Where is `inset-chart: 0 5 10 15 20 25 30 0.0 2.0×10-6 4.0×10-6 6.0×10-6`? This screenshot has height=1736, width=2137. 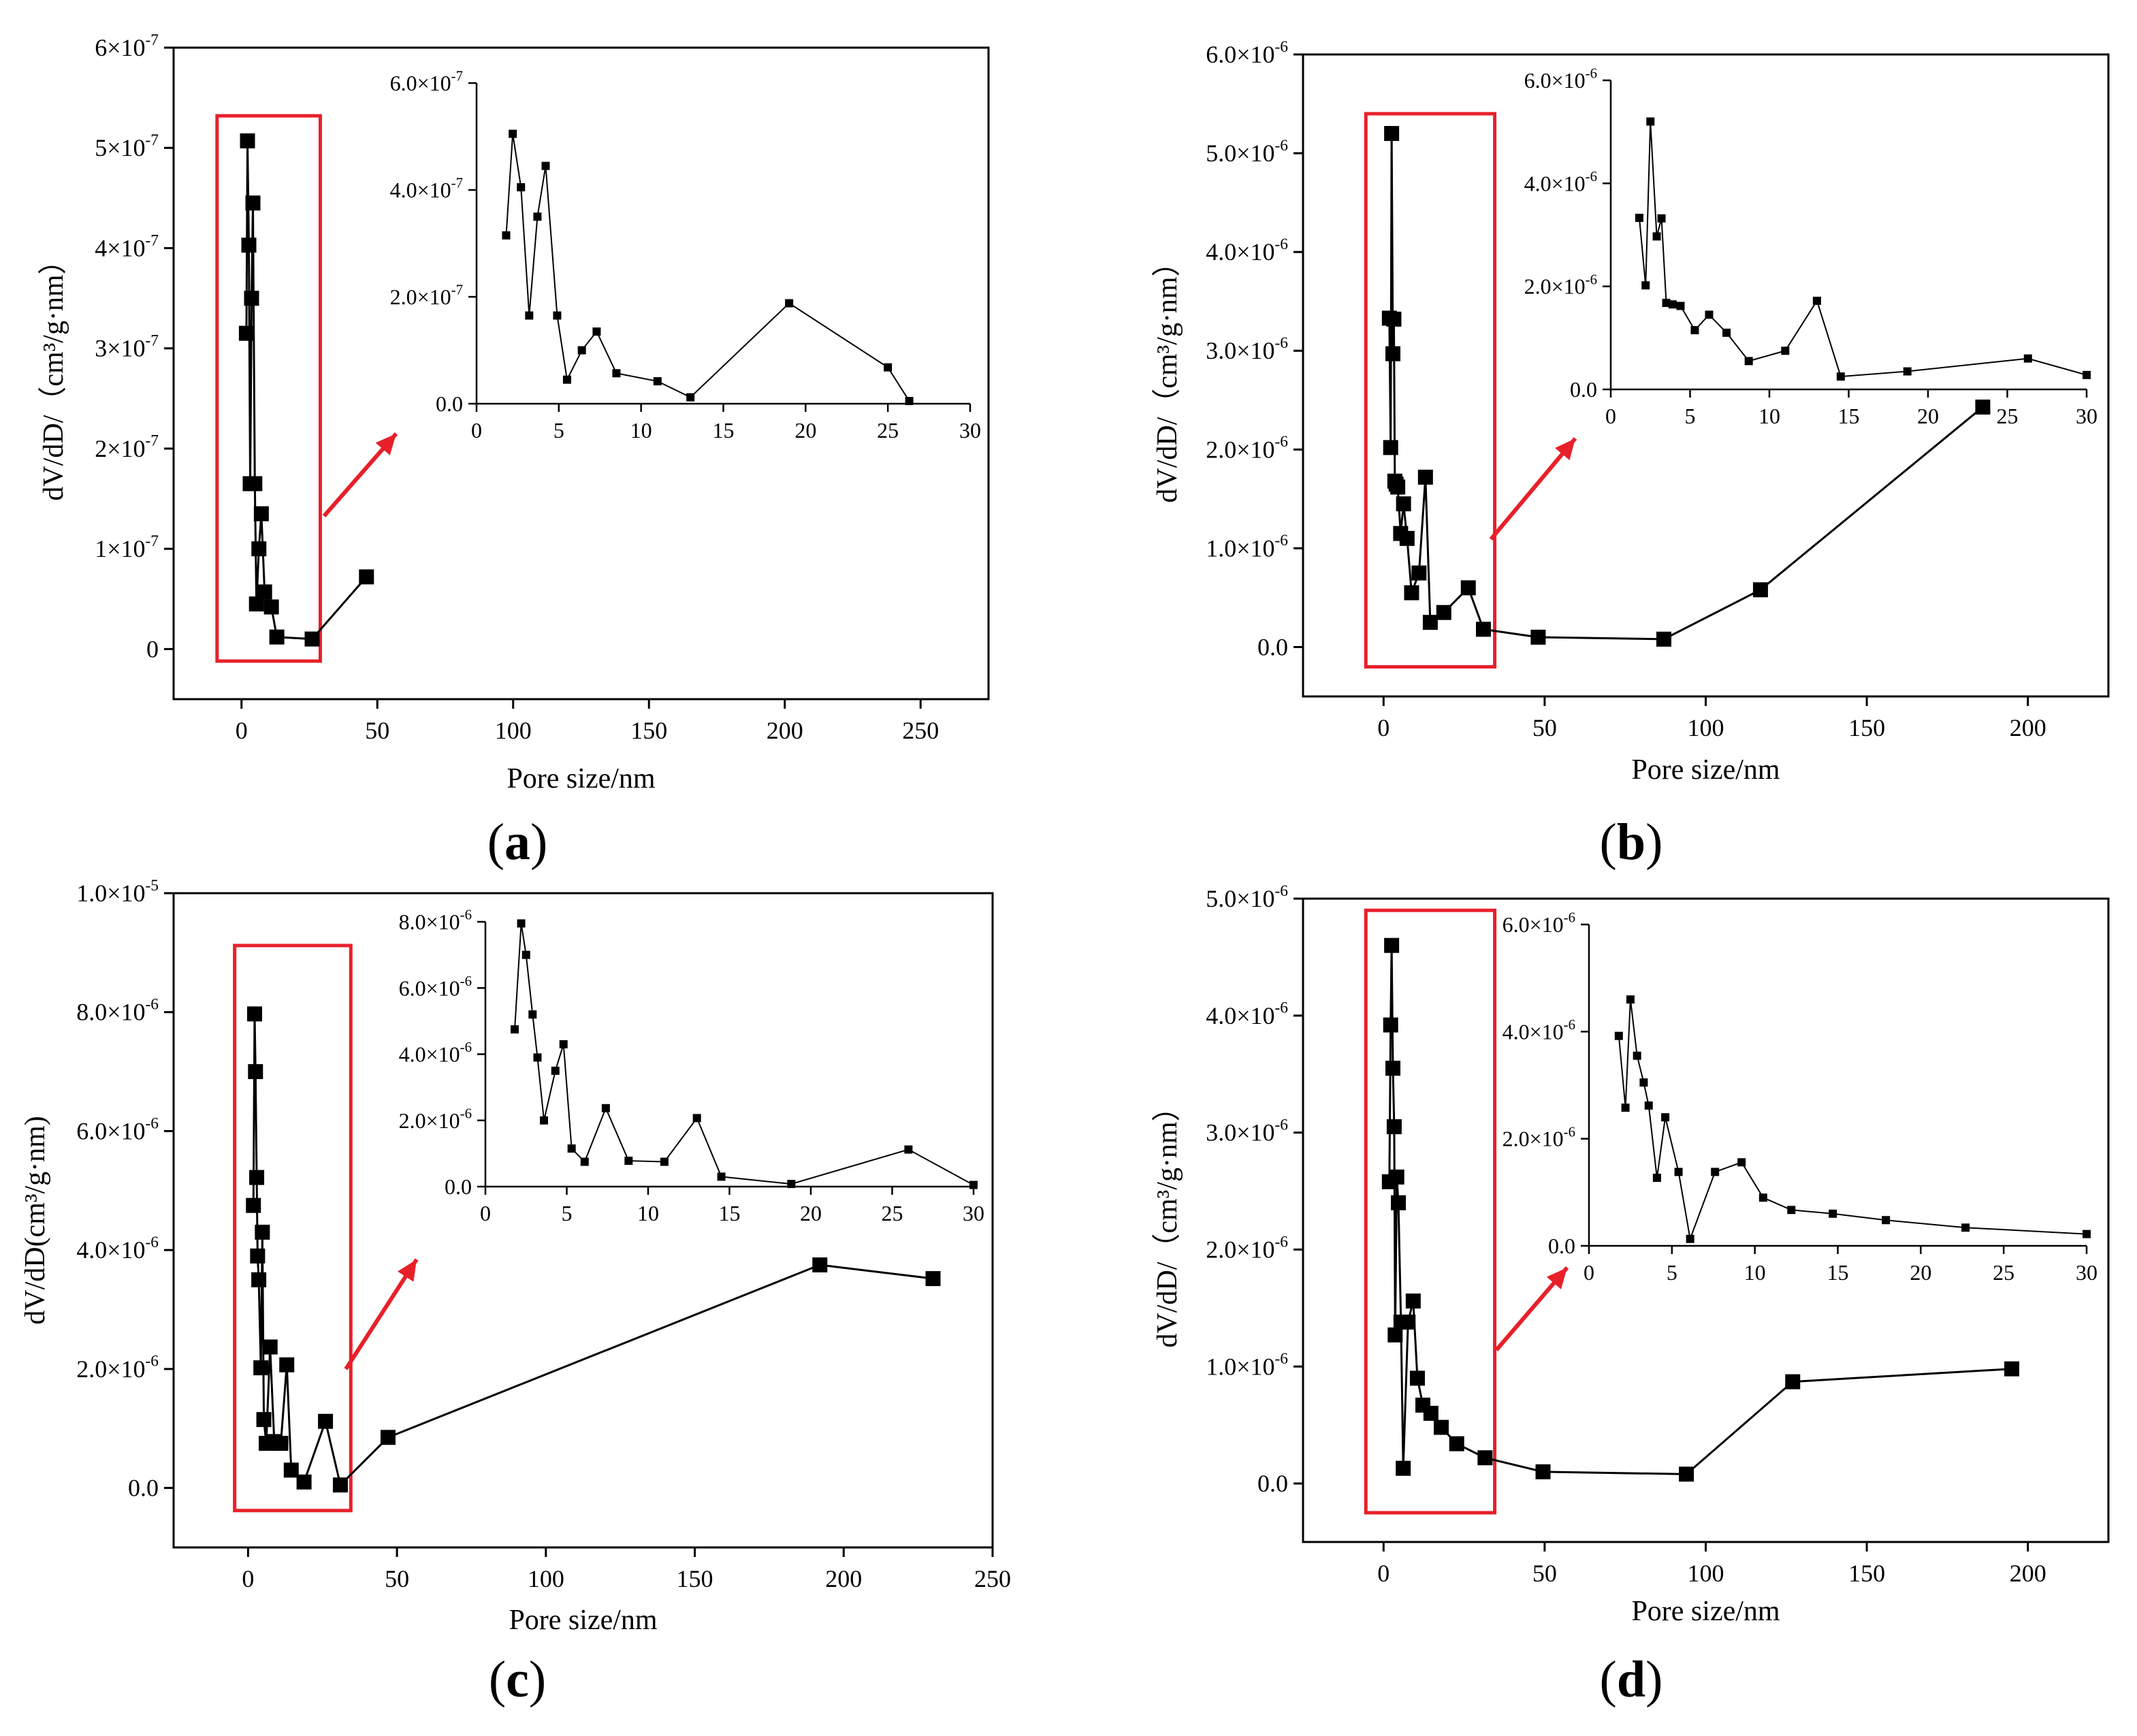
inset-chart: 0 5 10 15 20 25 30 0.0 2.0×10-6 4.0×10-6 6.0×10-6 is located at coordinates (1811, 247).